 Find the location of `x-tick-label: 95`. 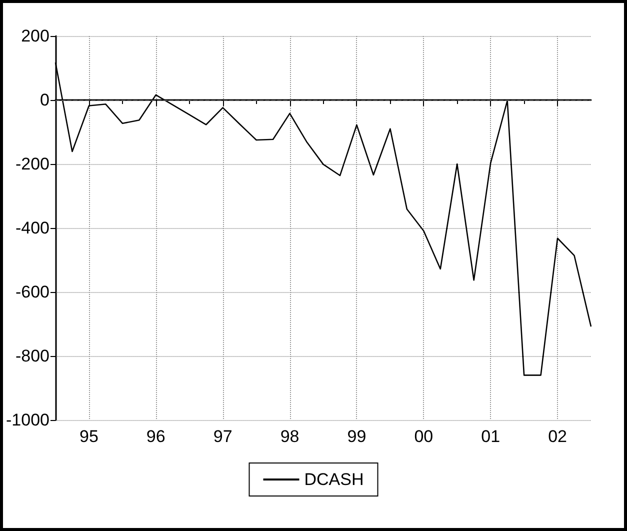

x-tick-label: 95 is located at coordinates (88, 436).